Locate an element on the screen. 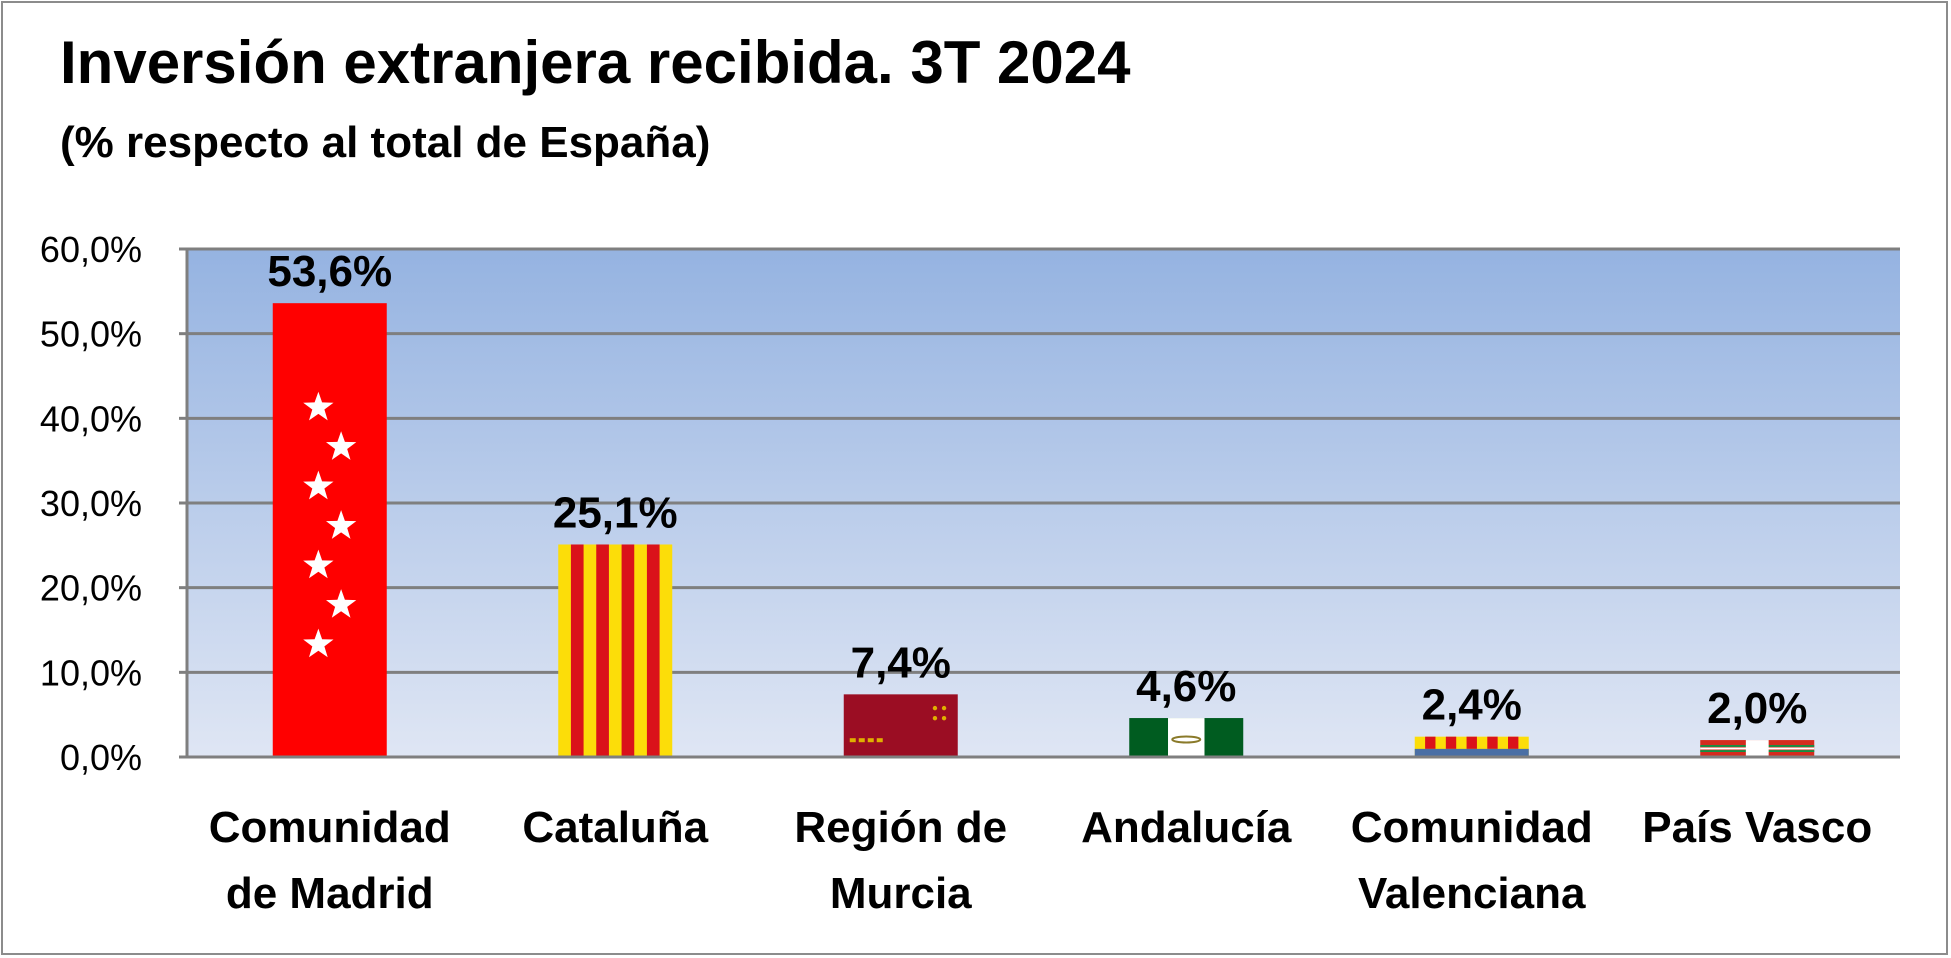 The image size is (1951, 958). y-tick-label: 40,0% is located at coordinates (91, 418).